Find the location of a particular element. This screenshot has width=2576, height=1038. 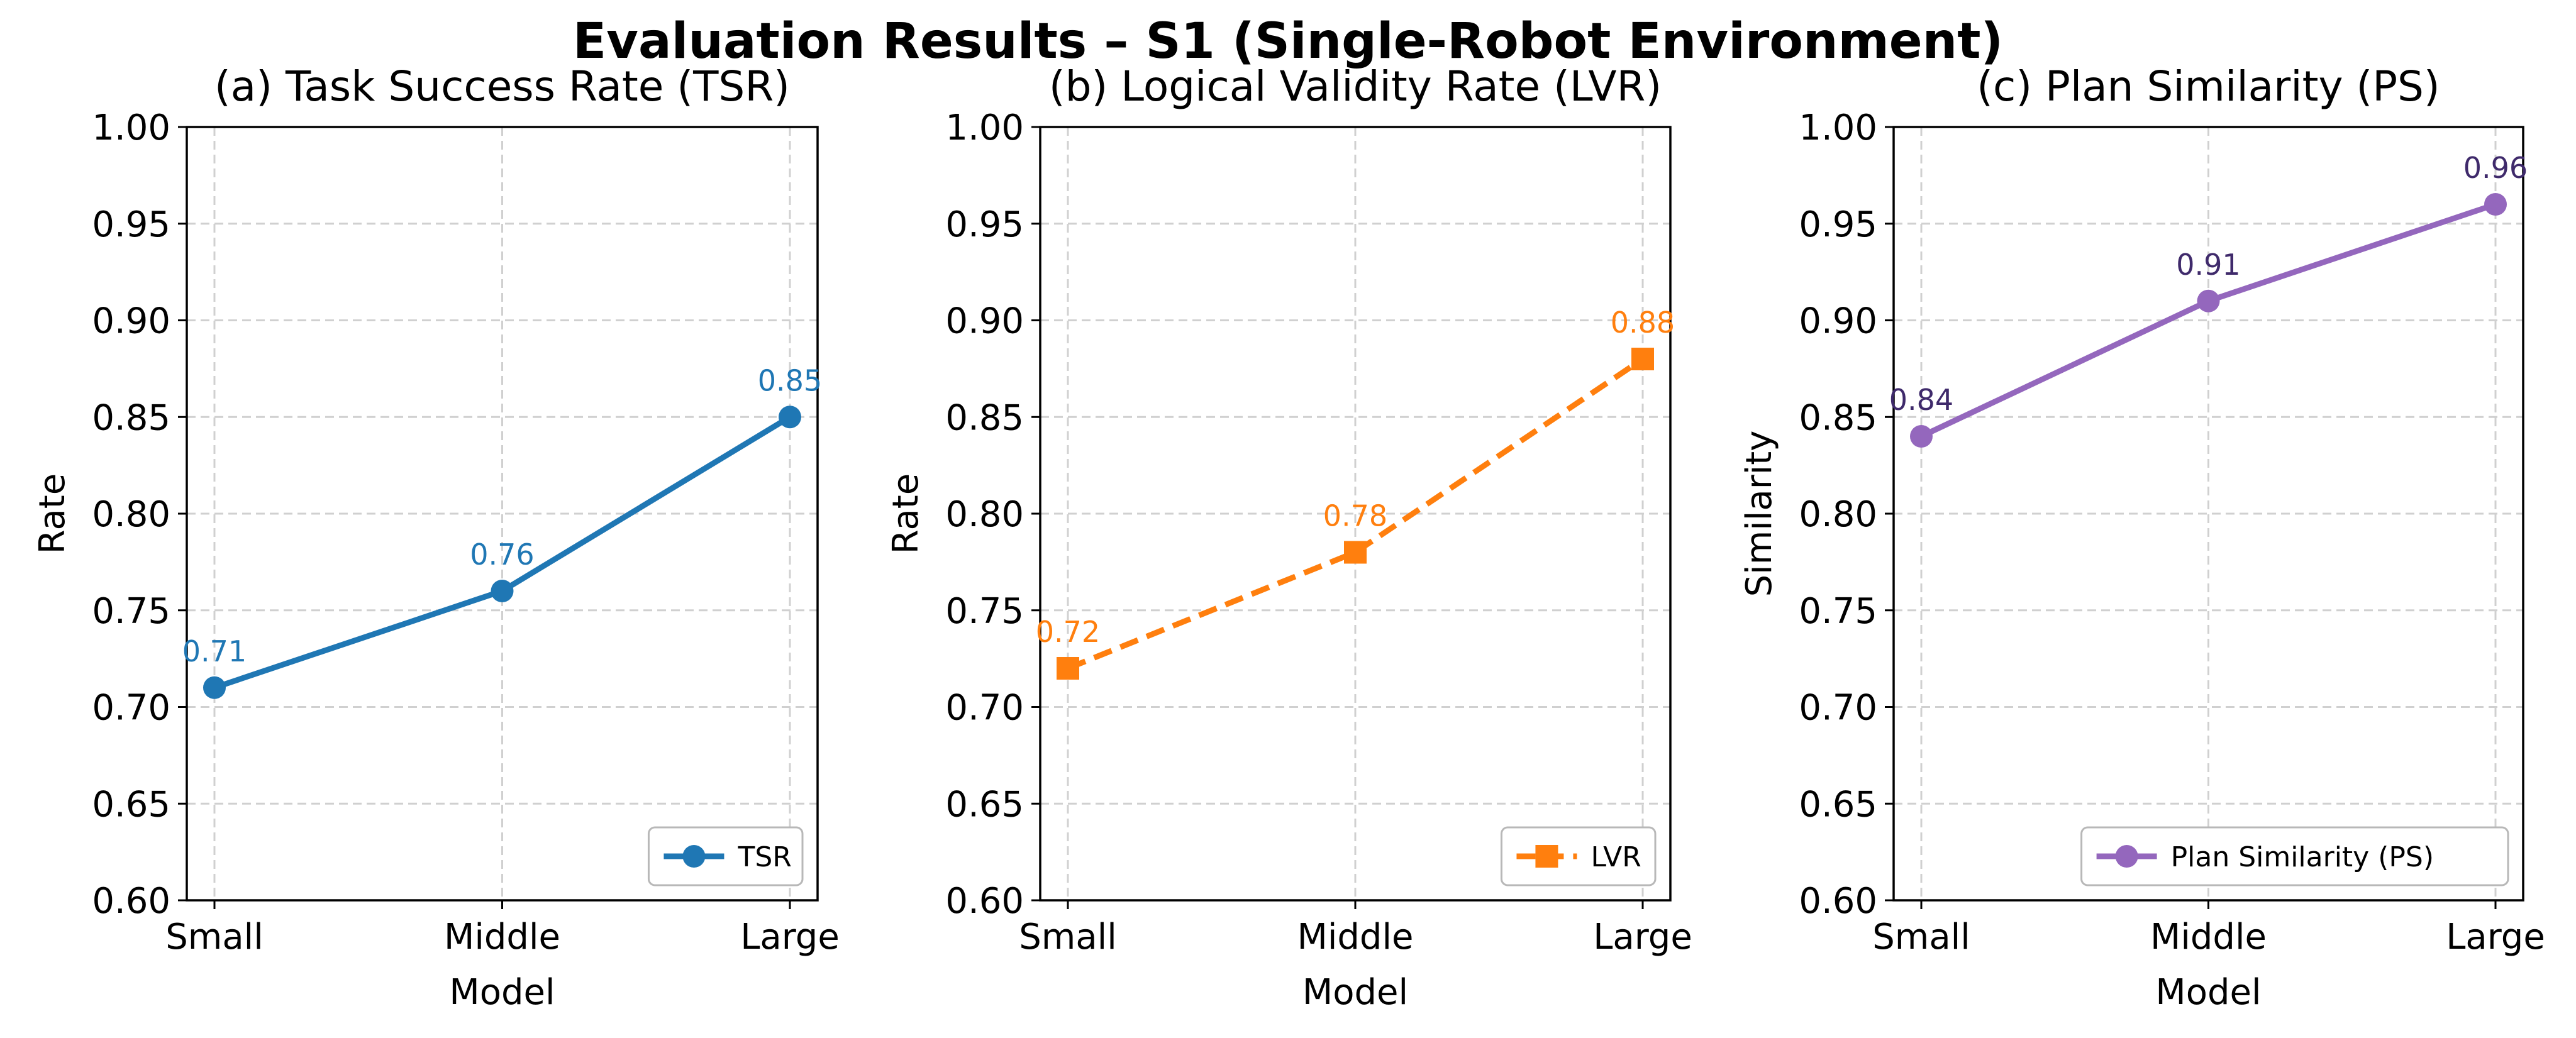

chart-1-data-label: 0.71 is located at coordinates (214, 651).